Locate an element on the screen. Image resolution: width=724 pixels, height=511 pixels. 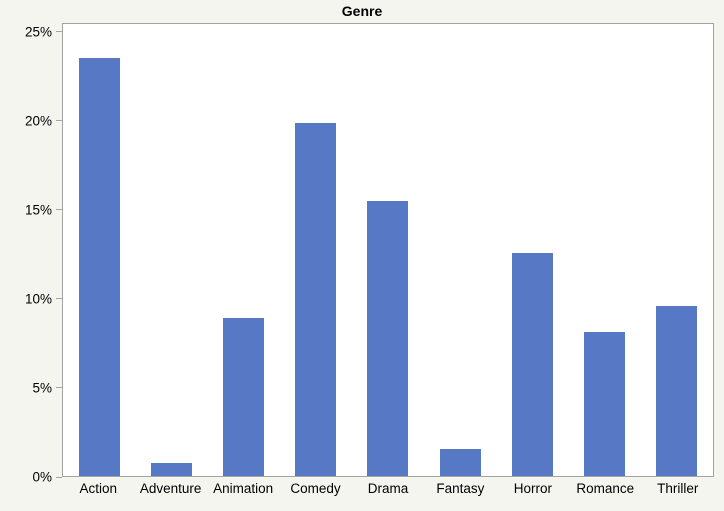
bar-thriller is located at coordinates (677, 390).